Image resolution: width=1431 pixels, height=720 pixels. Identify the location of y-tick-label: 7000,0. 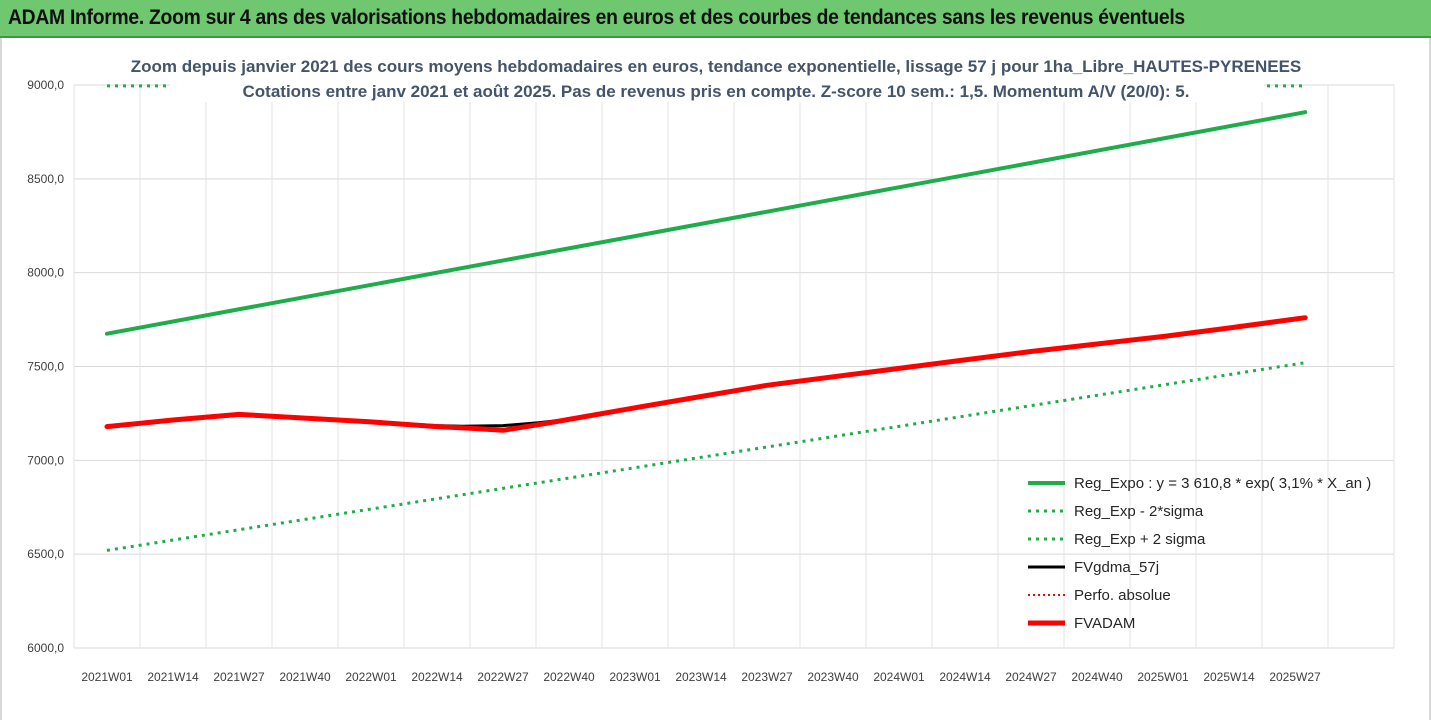
(45, 460).